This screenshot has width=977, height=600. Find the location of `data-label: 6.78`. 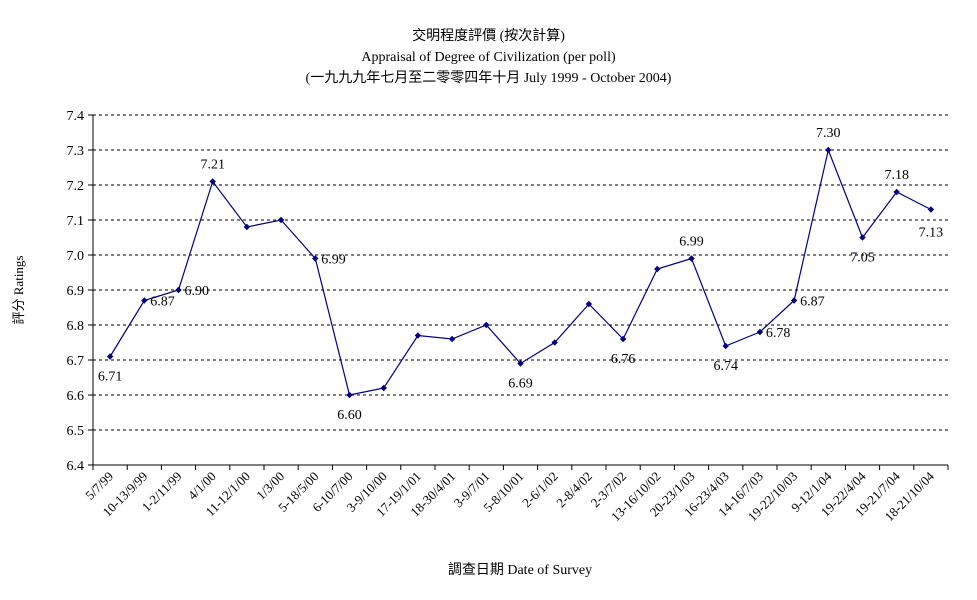

data-label: 6.78 is located at coordinates (778, 333).